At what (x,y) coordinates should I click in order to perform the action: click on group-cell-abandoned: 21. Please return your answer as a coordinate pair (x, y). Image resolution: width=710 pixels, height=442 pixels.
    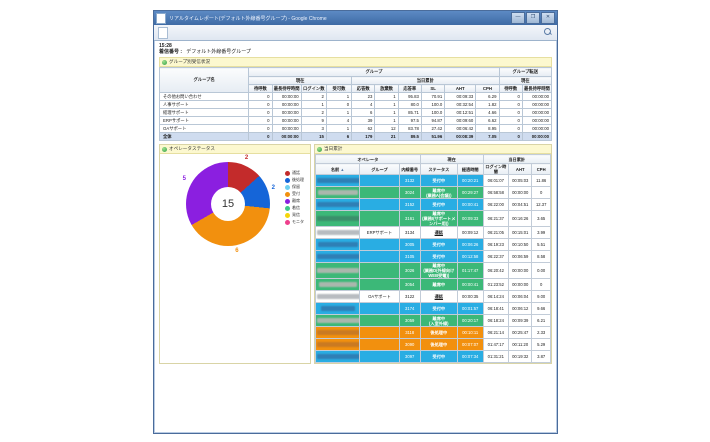
    Looking at the image, I should click on (386, 136).